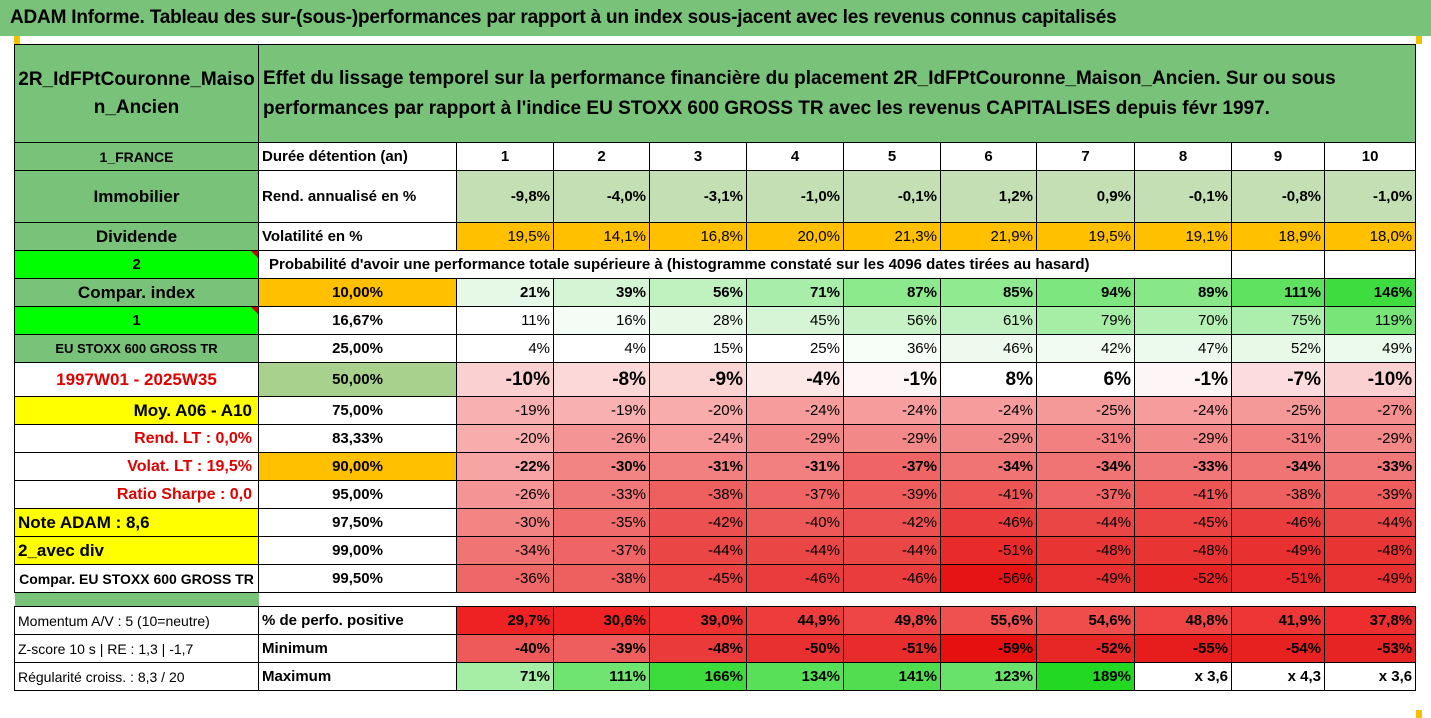 This screenshot has width=1431, height=718. I want to click on percentile-label: 25,00%, so click(357, 348).